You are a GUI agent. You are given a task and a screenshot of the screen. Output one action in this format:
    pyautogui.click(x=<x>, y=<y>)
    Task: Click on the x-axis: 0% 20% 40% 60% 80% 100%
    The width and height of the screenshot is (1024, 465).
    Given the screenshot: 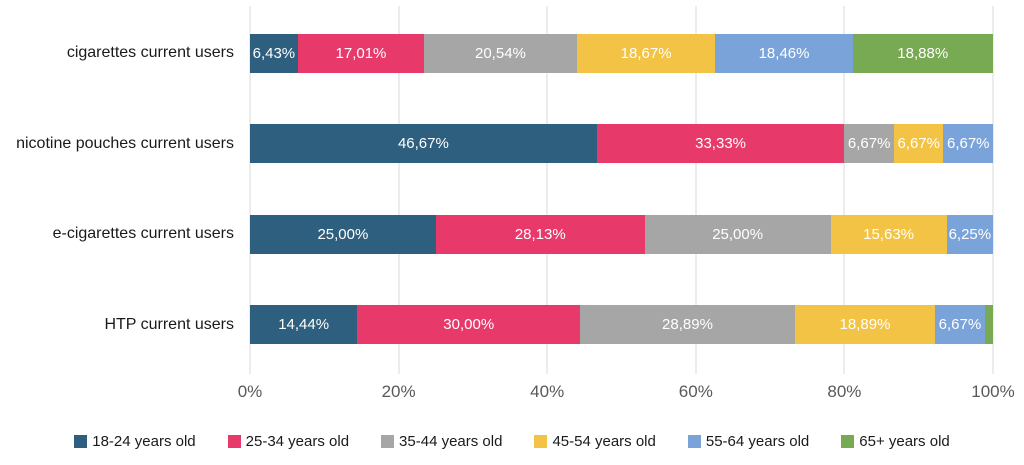 What is the action you would take?
    pyautogui.click(x=626, y=394)
    